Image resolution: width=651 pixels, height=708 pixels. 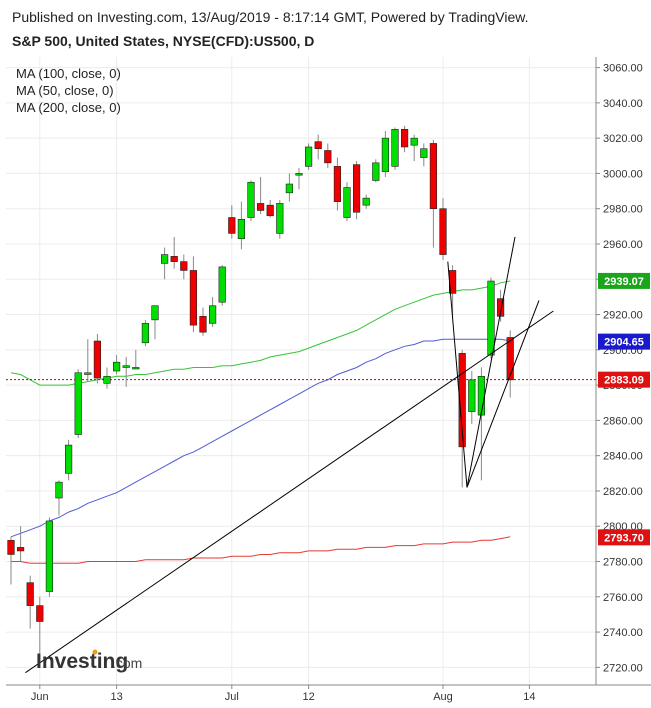 I want to click on y-tick-label: 2980.00, so click(x=623, y=210).